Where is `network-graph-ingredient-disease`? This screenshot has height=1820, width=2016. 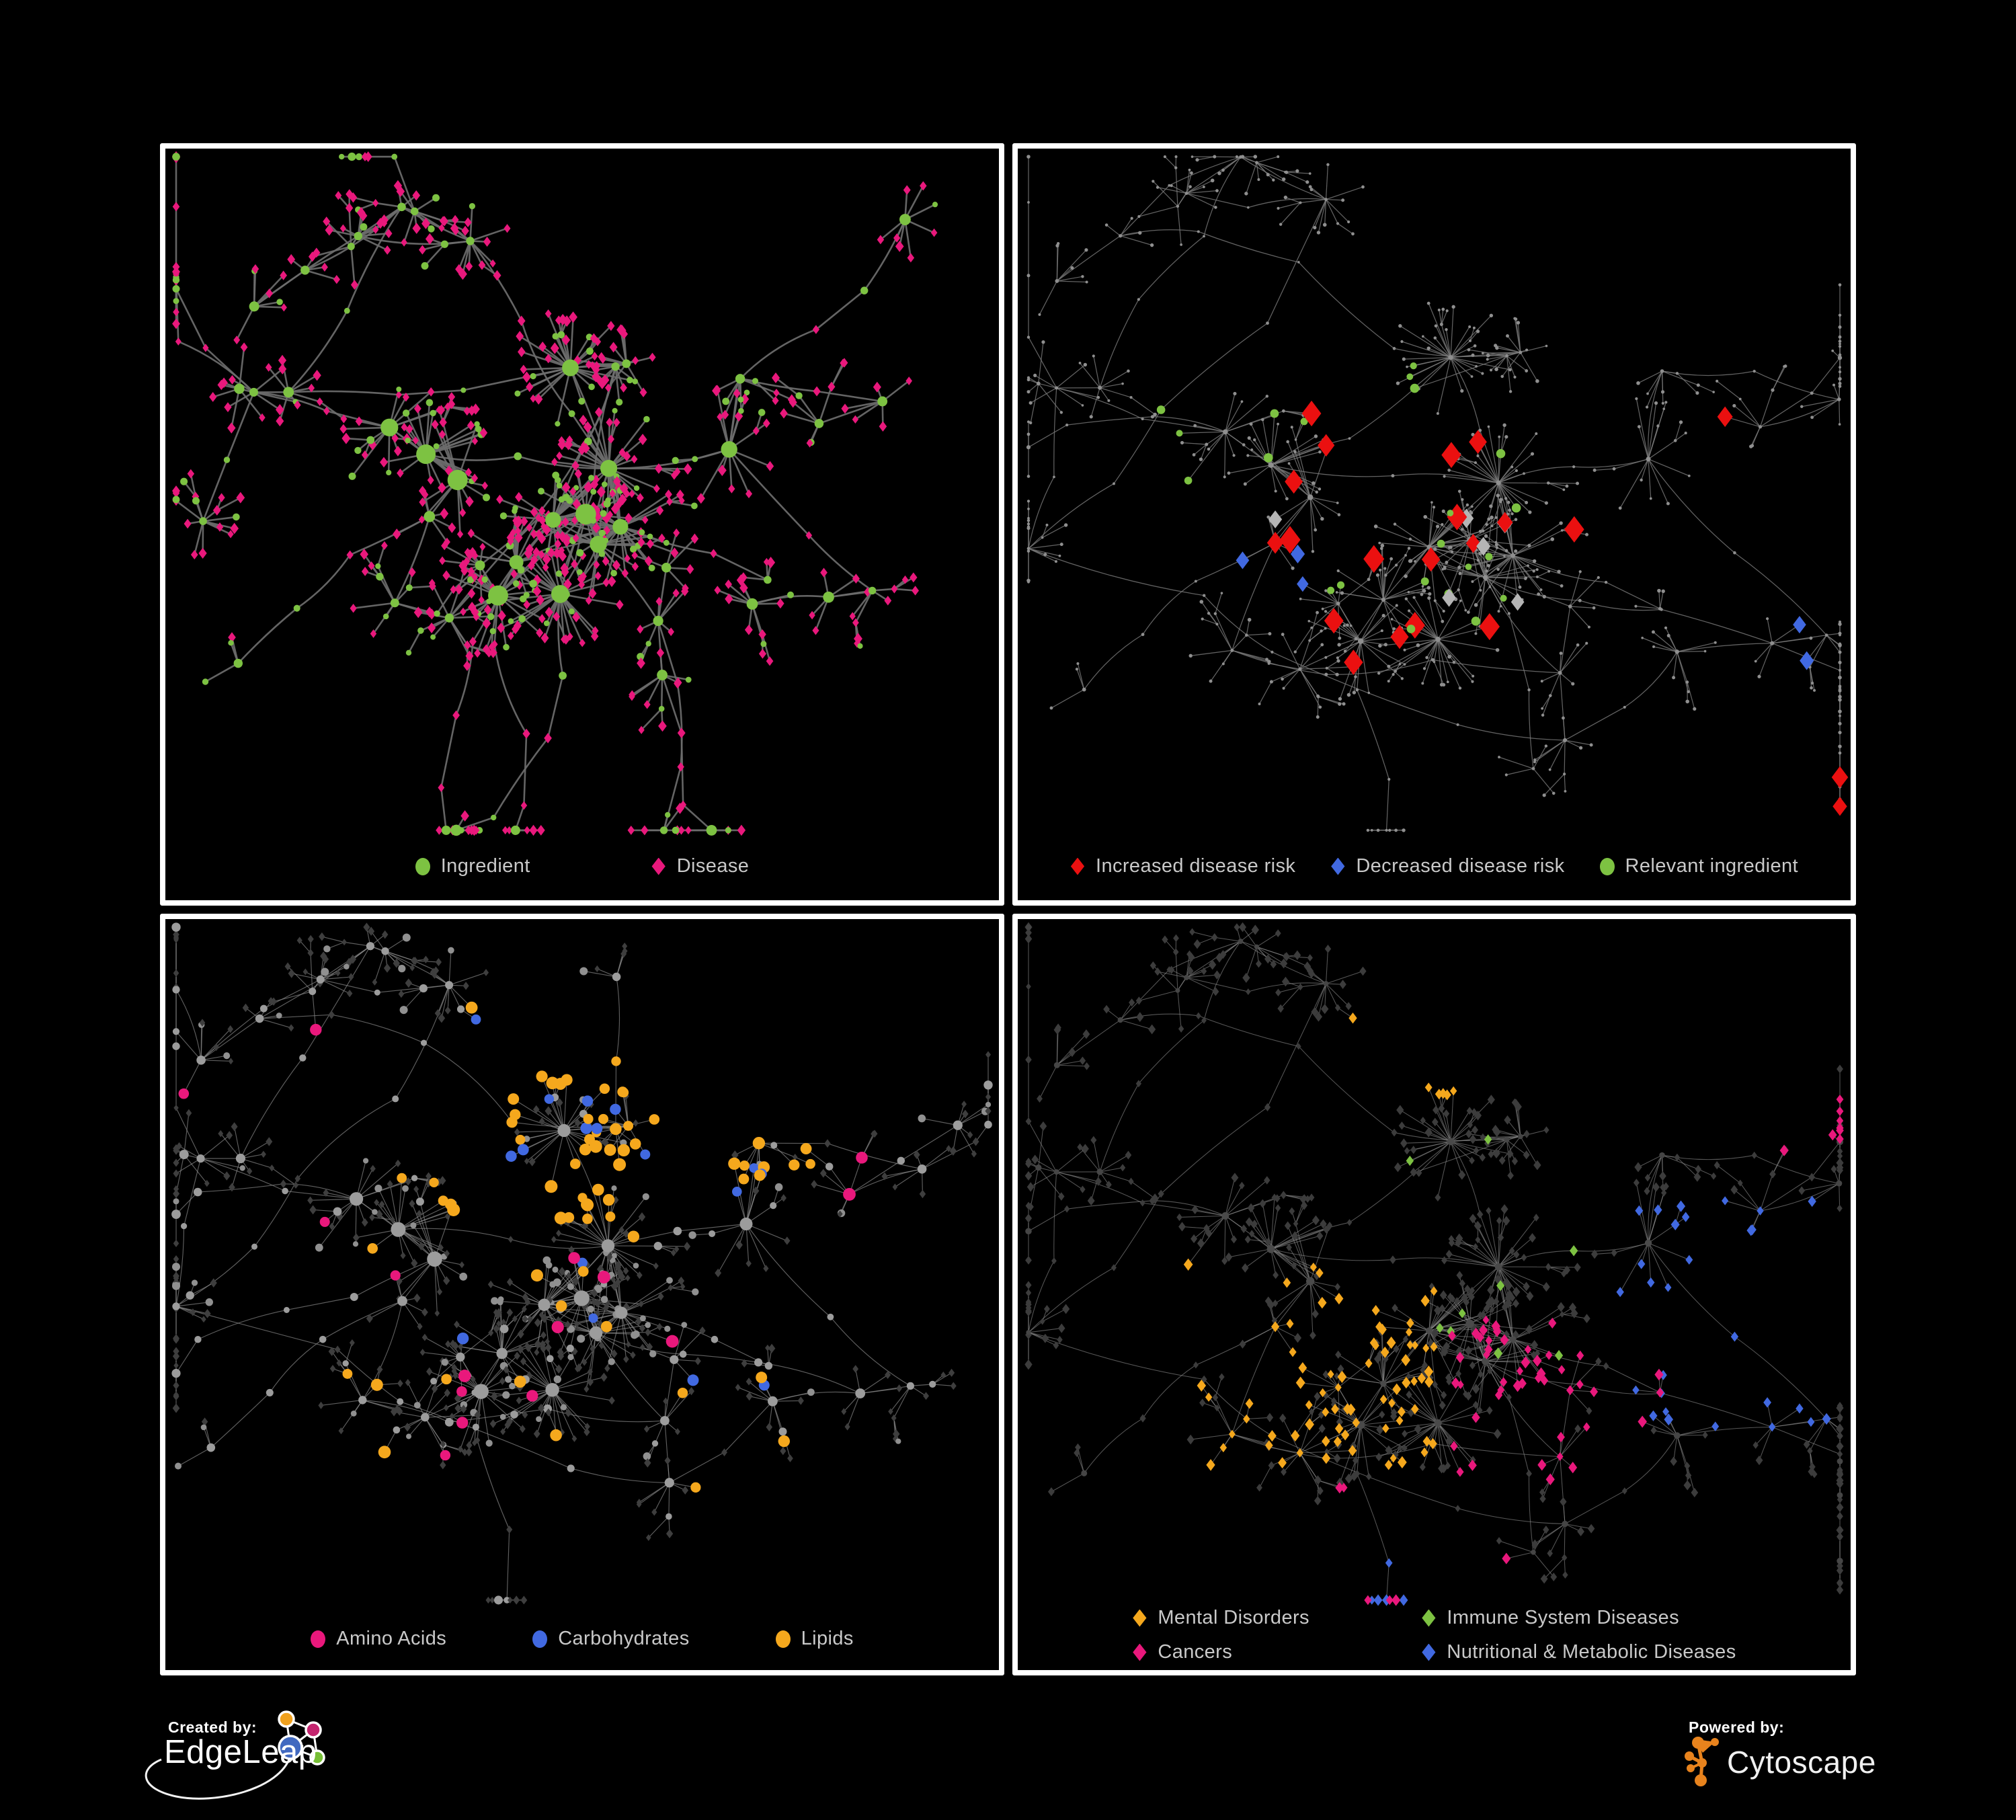
network-graph-ingredient-disease is located at coordinates (554, 493).